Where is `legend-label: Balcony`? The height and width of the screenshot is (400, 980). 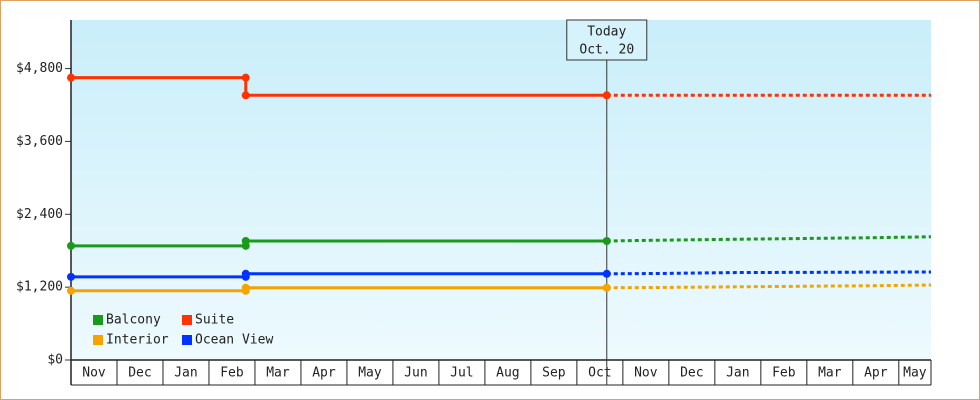 legend-label: Balcony is located at coordinates (133, 320).